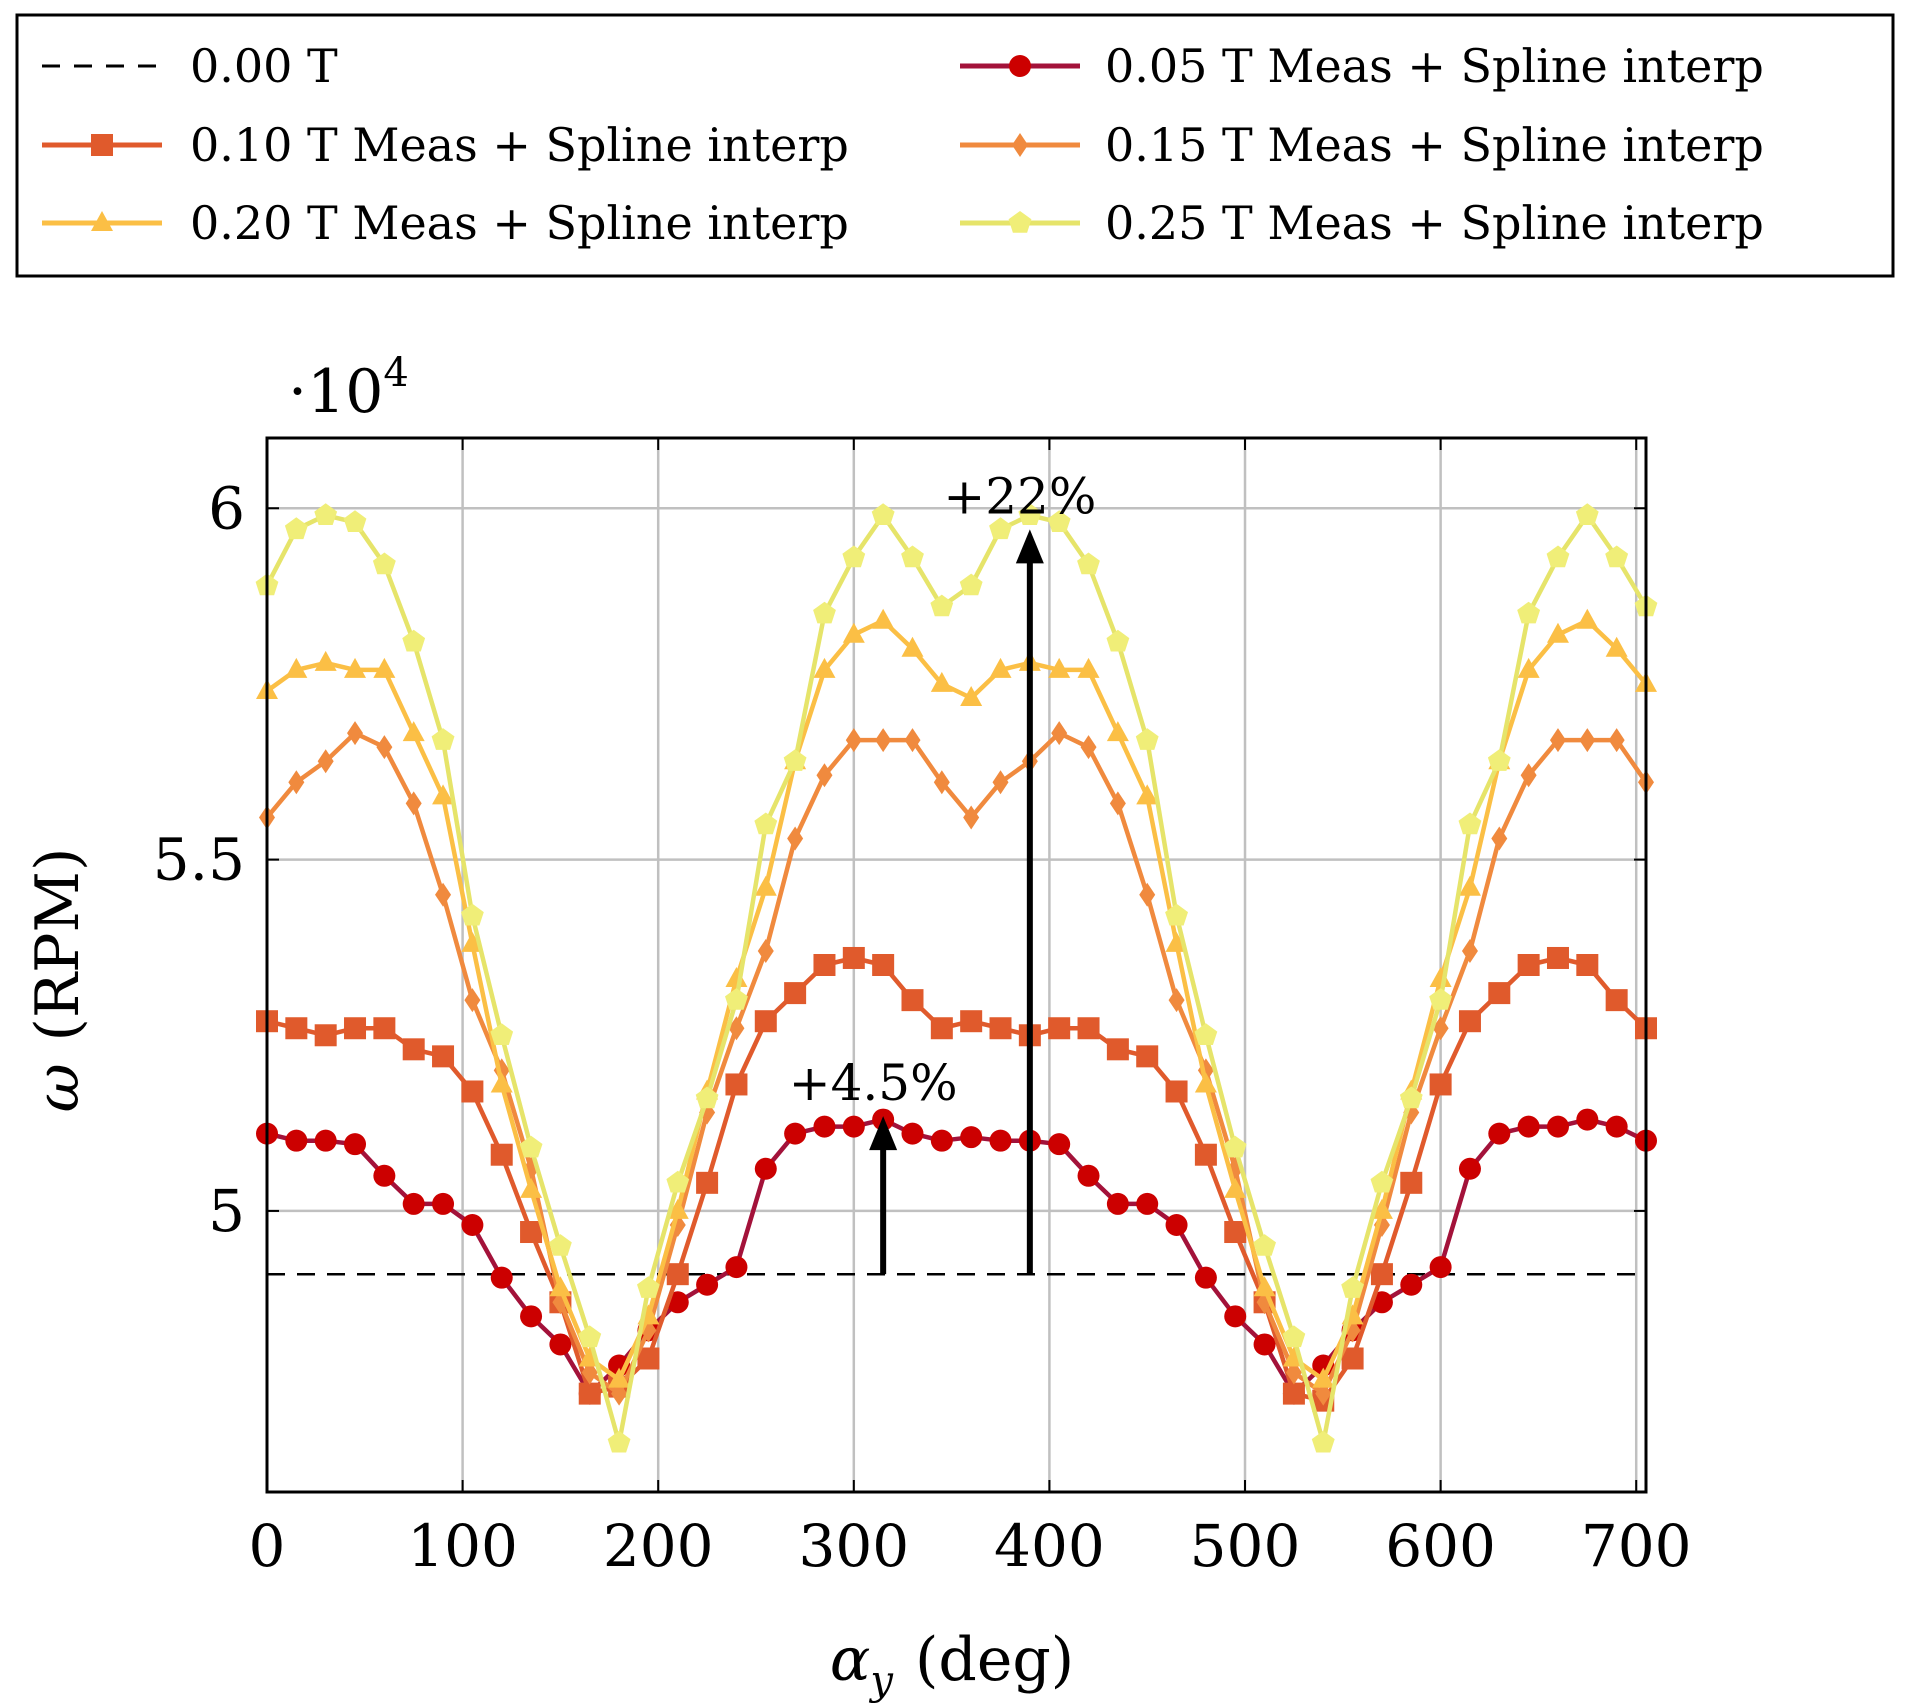  Describe the element at coordinates (873, 1164) in the screenshot. I see `annotation-0: +4.5%` at that location.